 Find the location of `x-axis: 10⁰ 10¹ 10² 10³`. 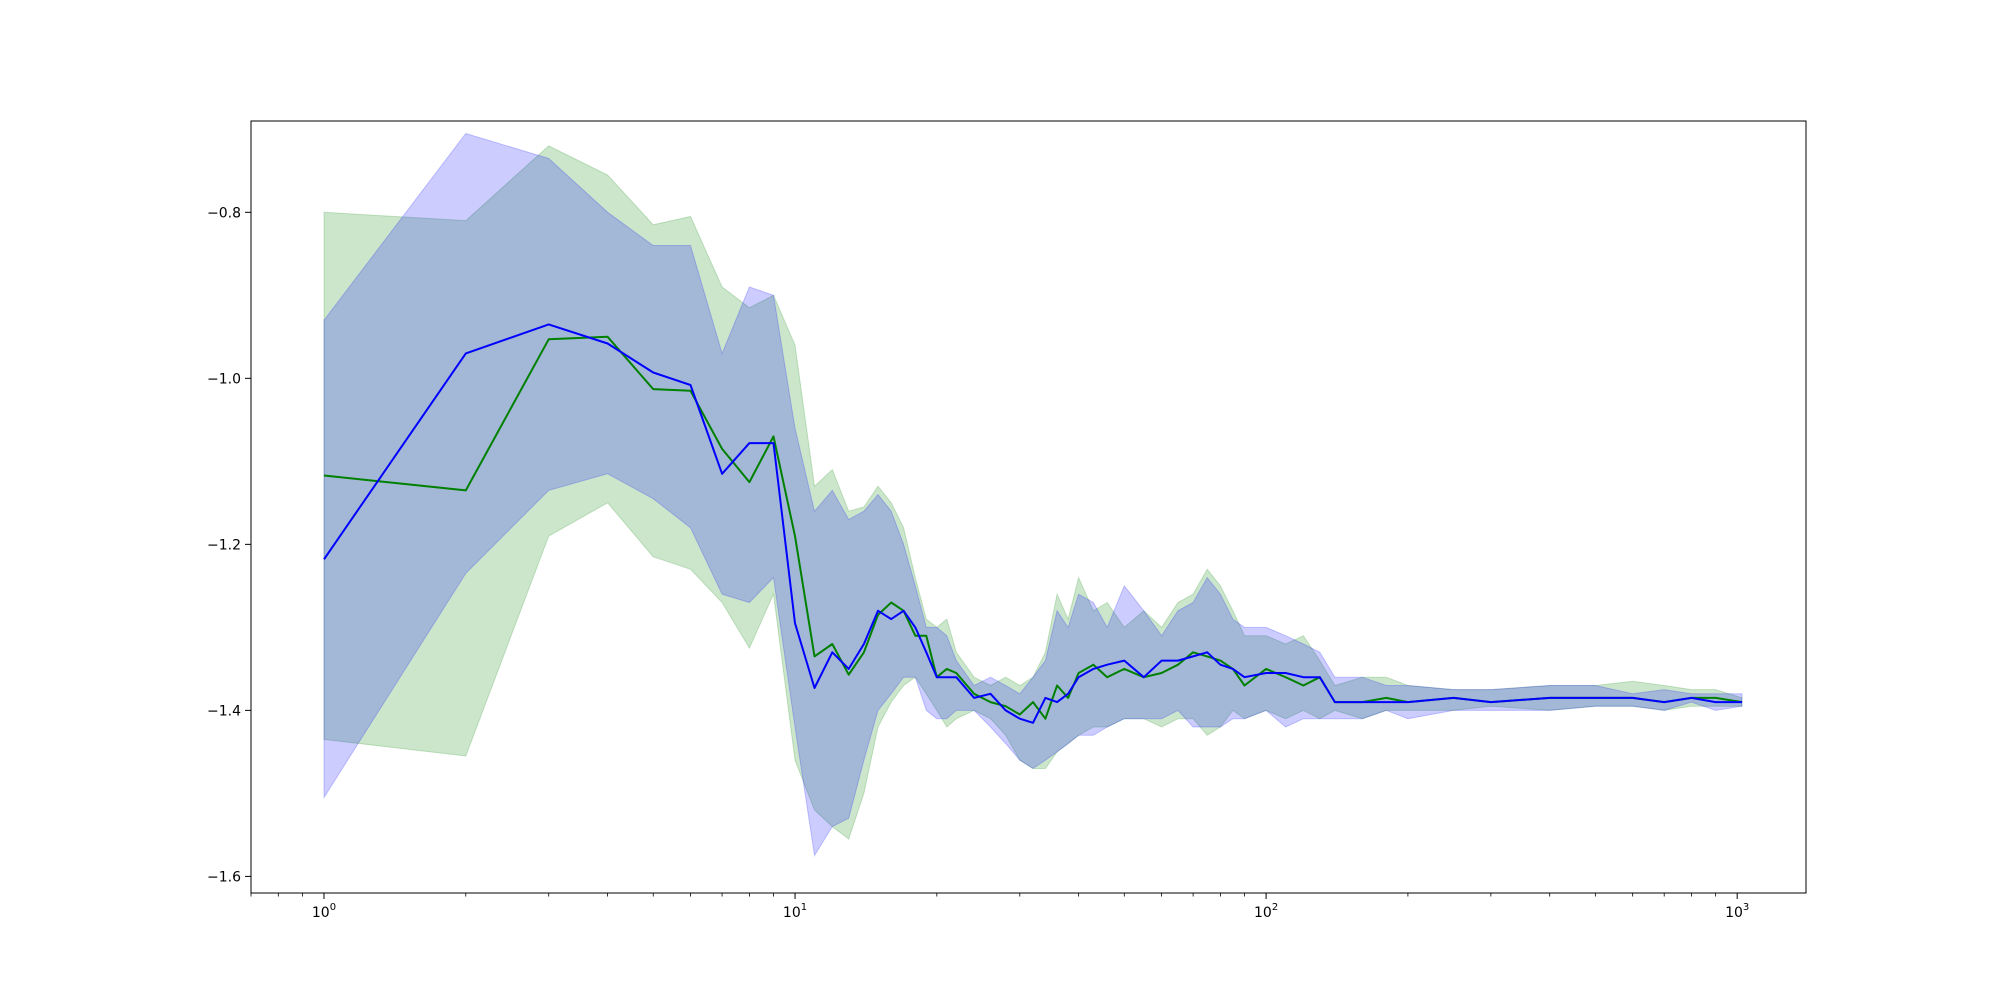

x-axis: 10⁰ 10¹ 10² 10³ is located at coordinates (999, 907).